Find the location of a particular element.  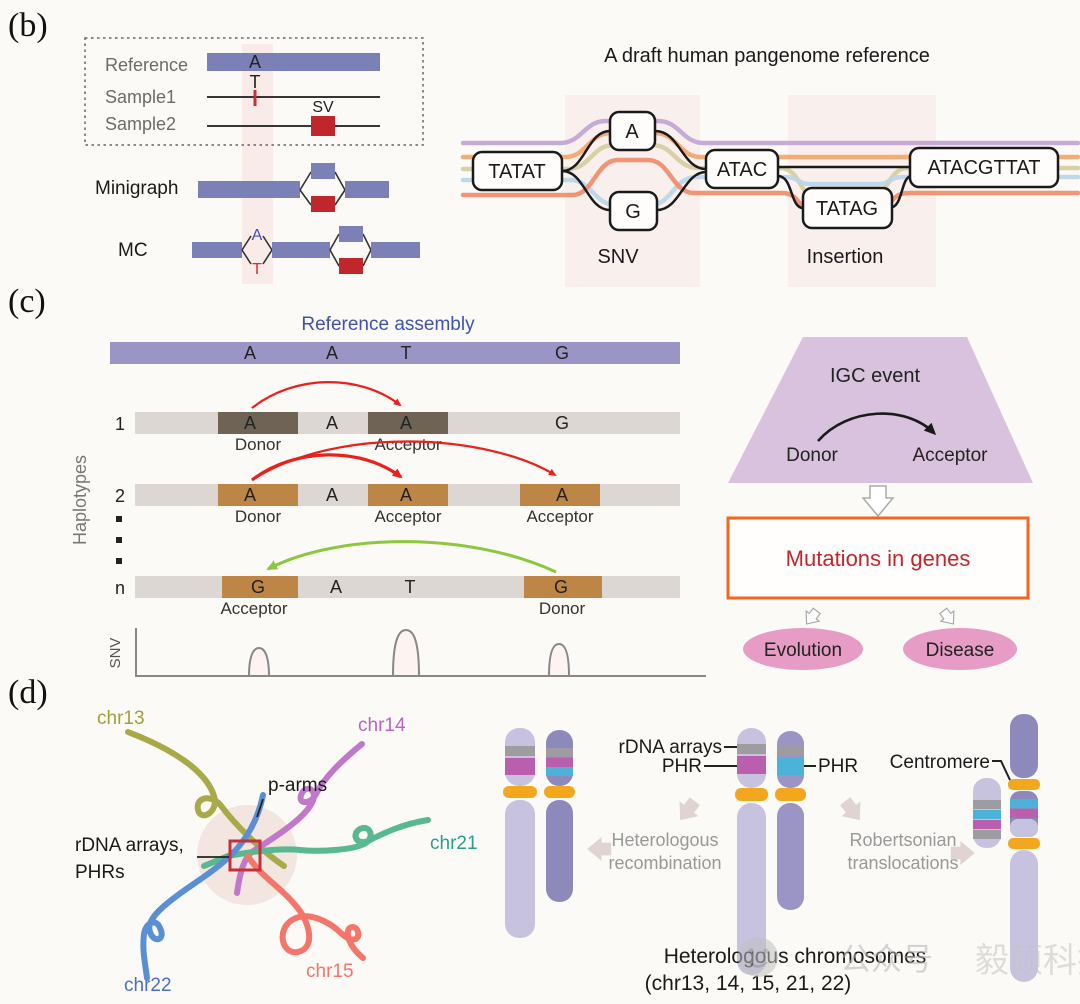

rown-igc-arrow is located at coordinates (411, 557).